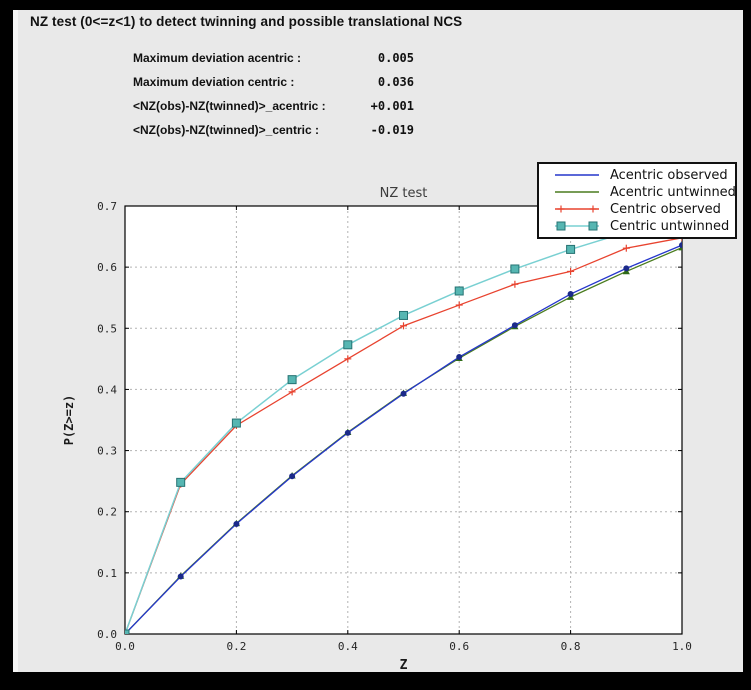 The image size is (751, 690). Describe the element at coordinates (69, 420) in the screenshot. I see `y-axis-label: P(Z>=z)` at that location.